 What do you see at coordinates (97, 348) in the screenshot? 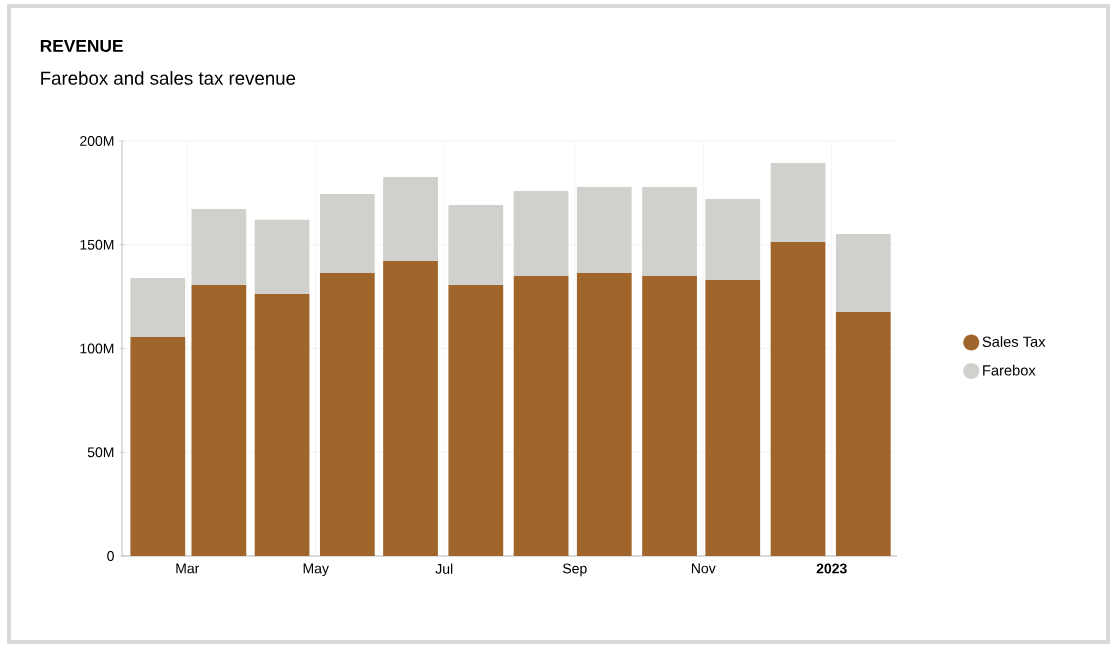
I see `y-tick-label: 100M` at bounding box center [97, 348].